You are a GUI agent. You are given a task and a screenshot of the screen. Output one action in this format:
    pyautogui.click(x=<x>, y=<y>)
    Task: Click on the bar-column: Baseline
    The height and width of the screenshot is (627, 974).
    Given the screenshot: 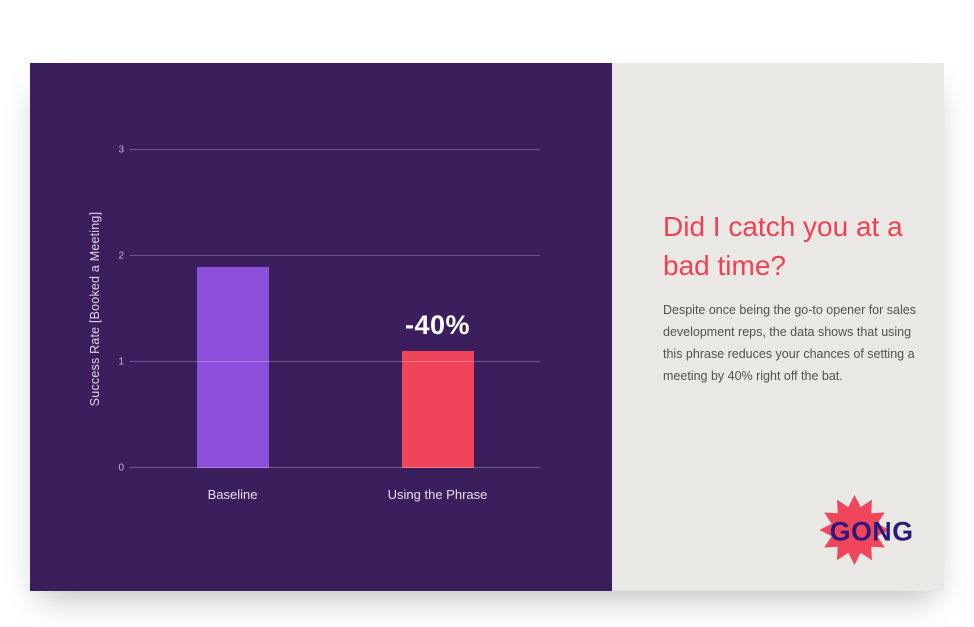 What is the action you would take?
    pyautogui.click(x=232, y=326)
    